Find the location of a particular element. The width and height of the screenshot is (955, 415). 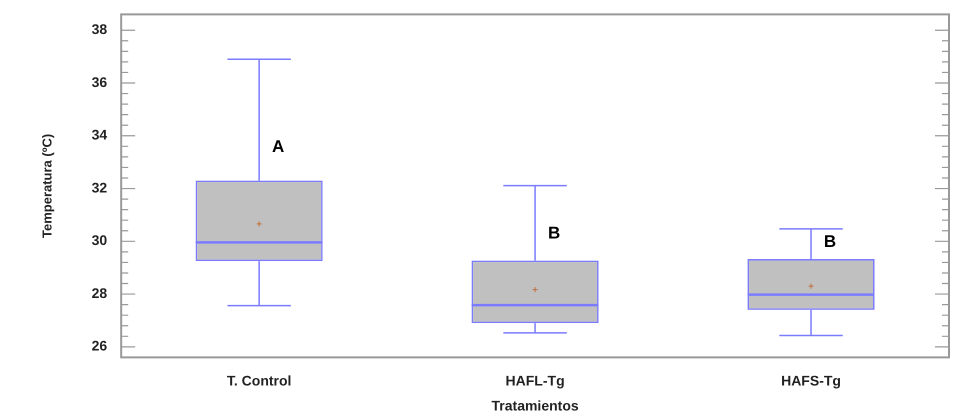

y-tick-label: 30 is located at coordinates (100, 240).